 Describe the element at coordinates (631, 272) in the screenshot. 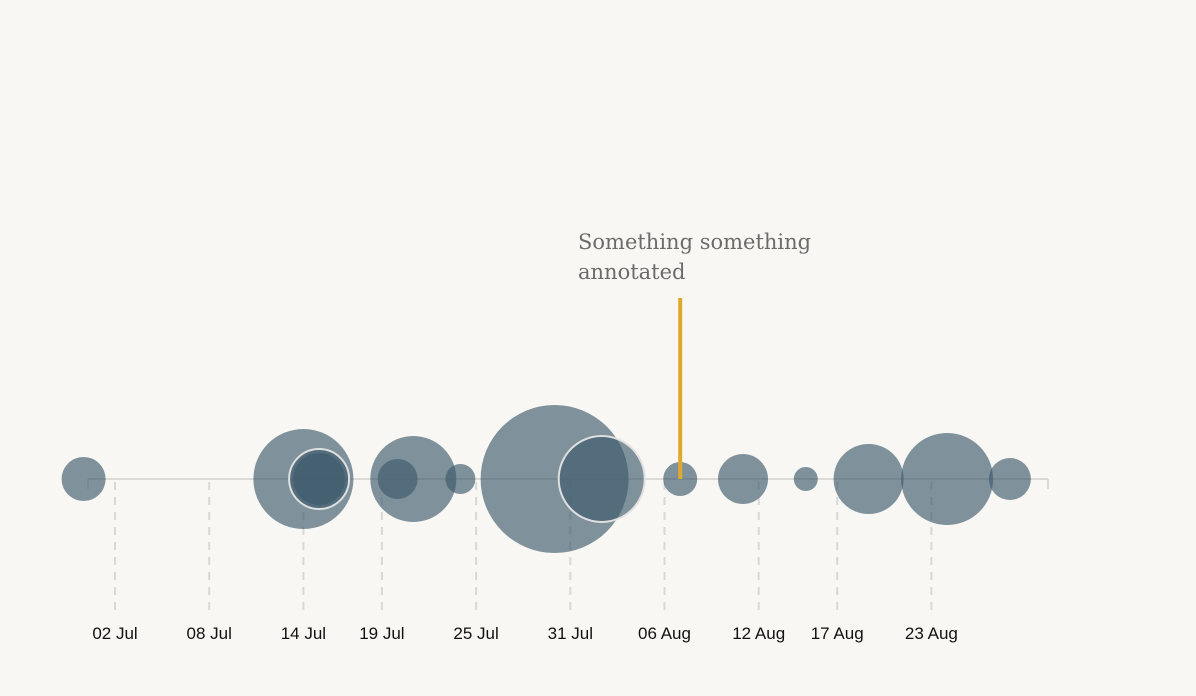

I see `annotation-text: annotated` at that location.